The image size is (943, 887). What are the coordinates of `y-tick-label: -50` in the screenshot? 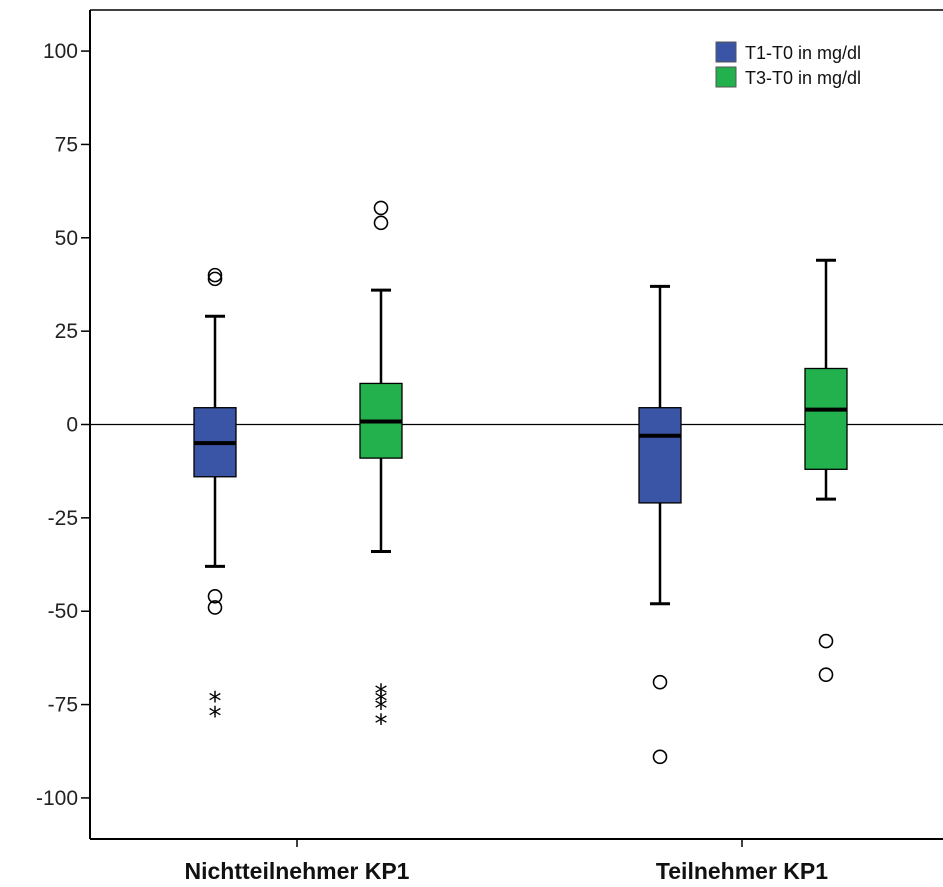 It's located at (63, 611).